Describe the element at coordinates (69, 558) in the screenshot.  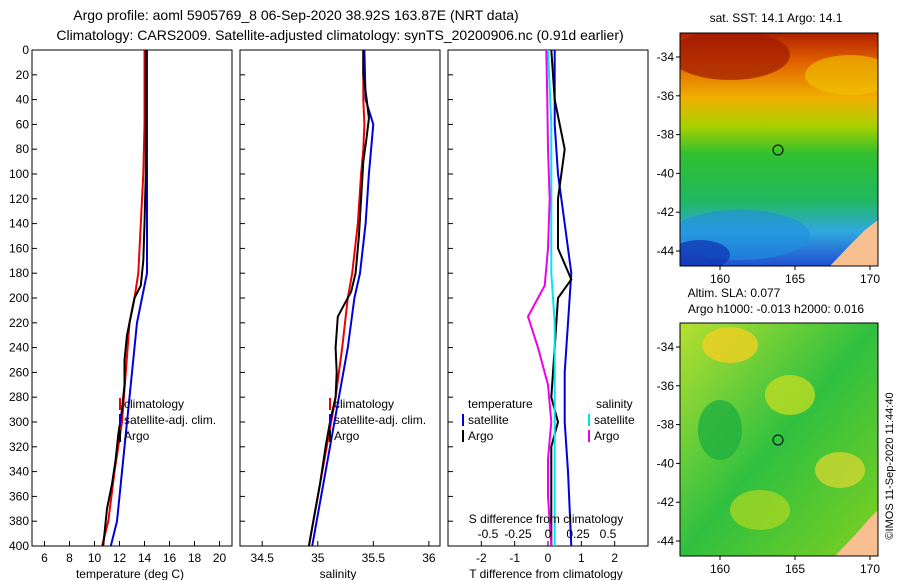
I see `x-tick-label: 8` at that location.